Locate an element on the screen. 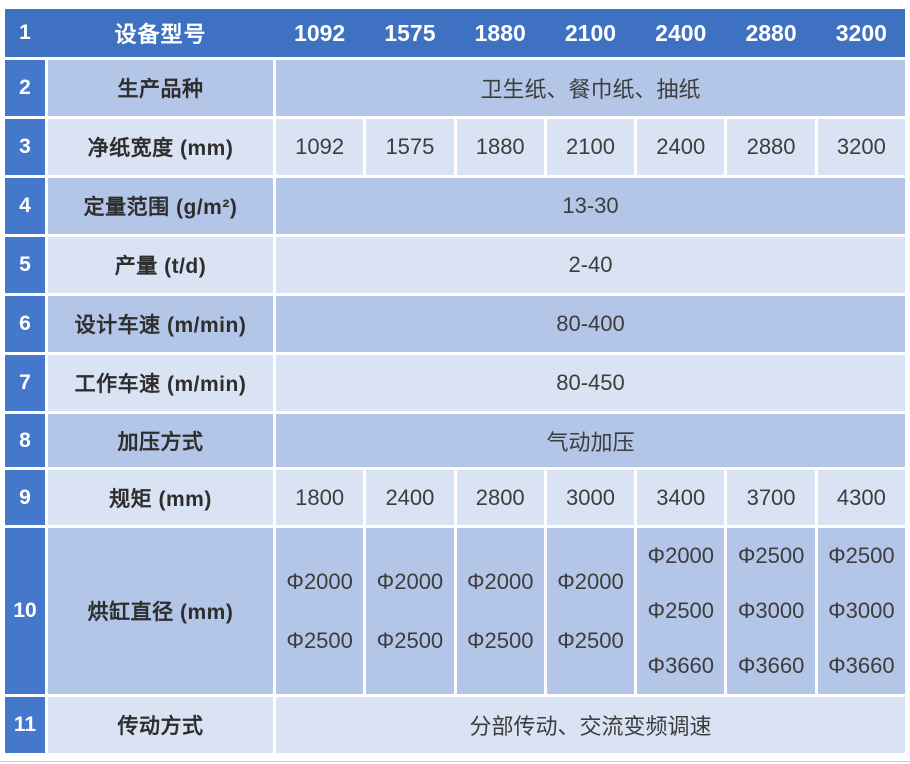 This screenshot has width=910, height=764. header-label: 设备型号 is located at coordinates (160, 34).